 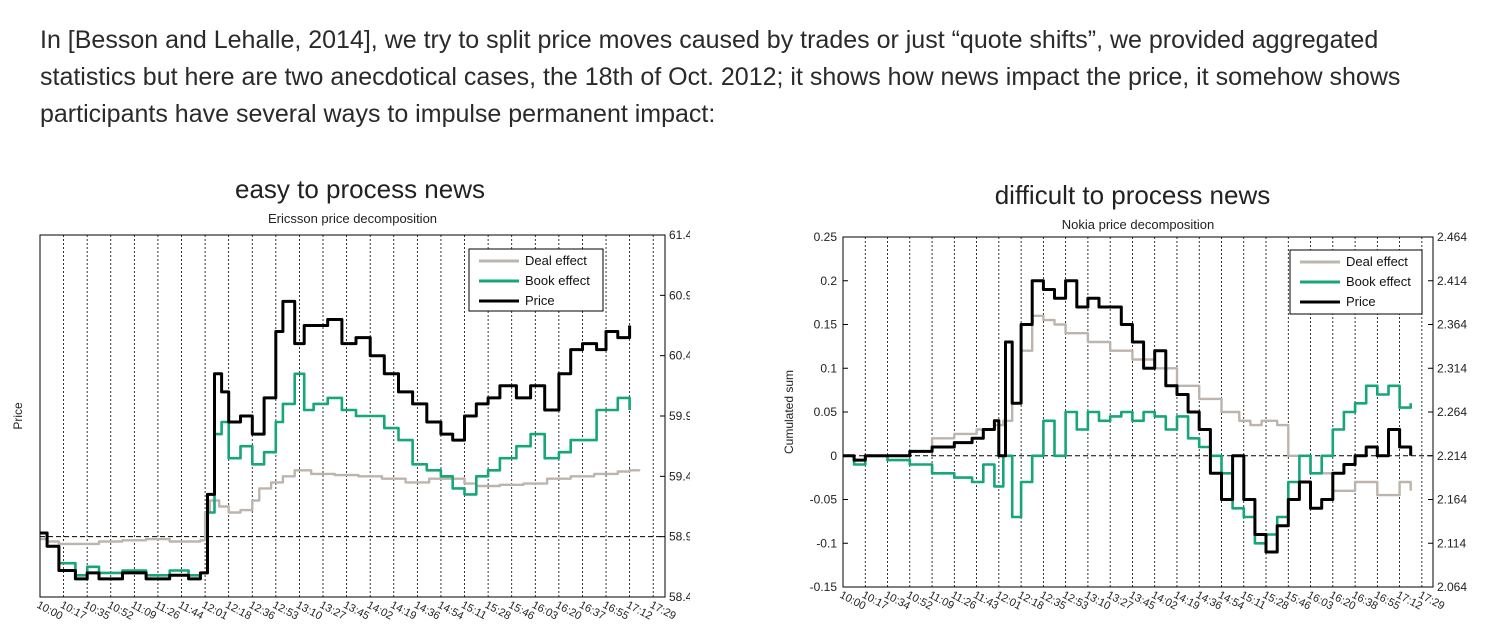 I want to click on right-tick-label: 2.464, so click(x=1452, y=237).